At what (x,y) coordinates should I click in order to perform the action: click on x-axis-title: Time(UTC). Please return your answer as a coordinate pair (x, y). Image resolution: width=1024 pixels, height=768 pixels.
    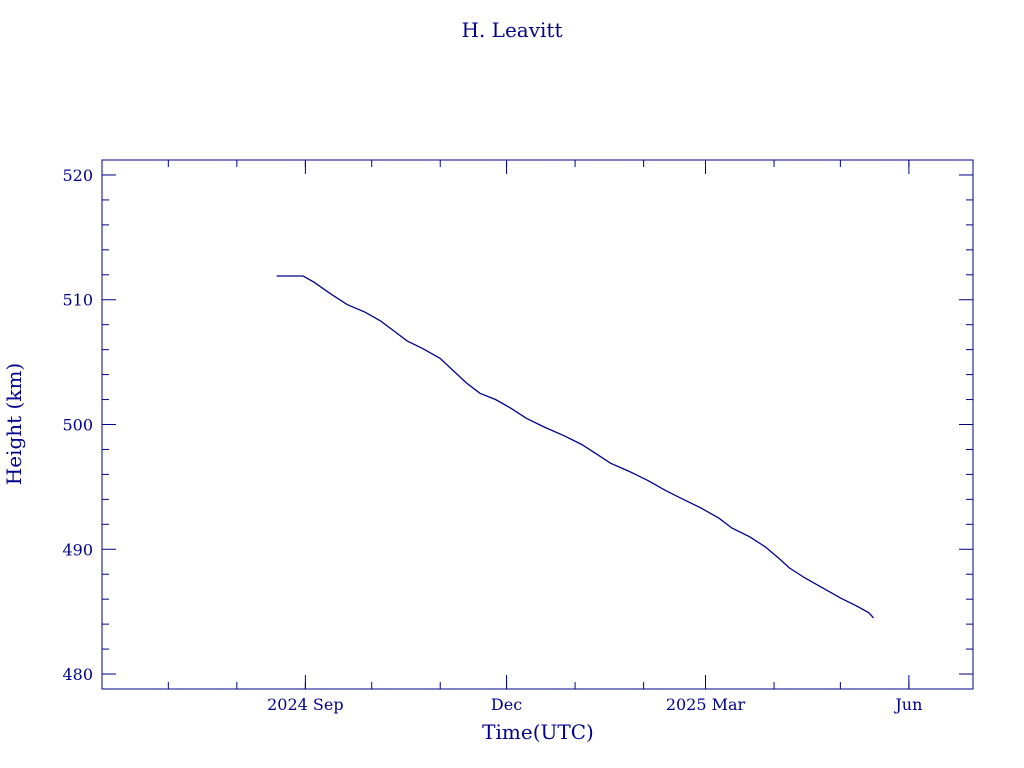
    Looking at the image, I should click on (538, 732).